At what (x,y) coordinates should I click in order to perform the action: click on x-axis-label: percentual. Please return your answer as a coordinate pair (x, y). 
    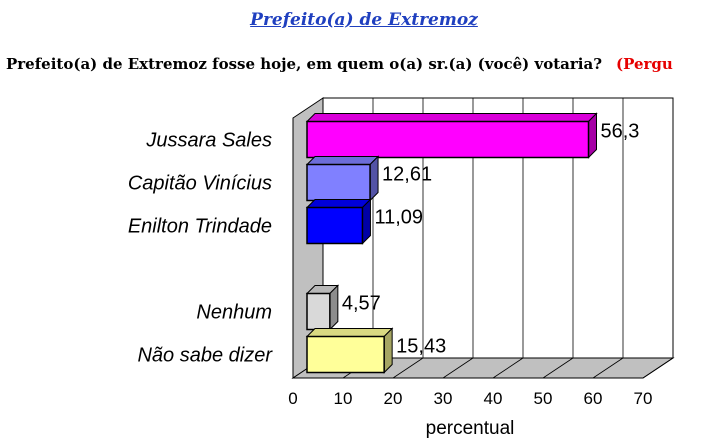
    Looking at the image, I should click on (470, 428).